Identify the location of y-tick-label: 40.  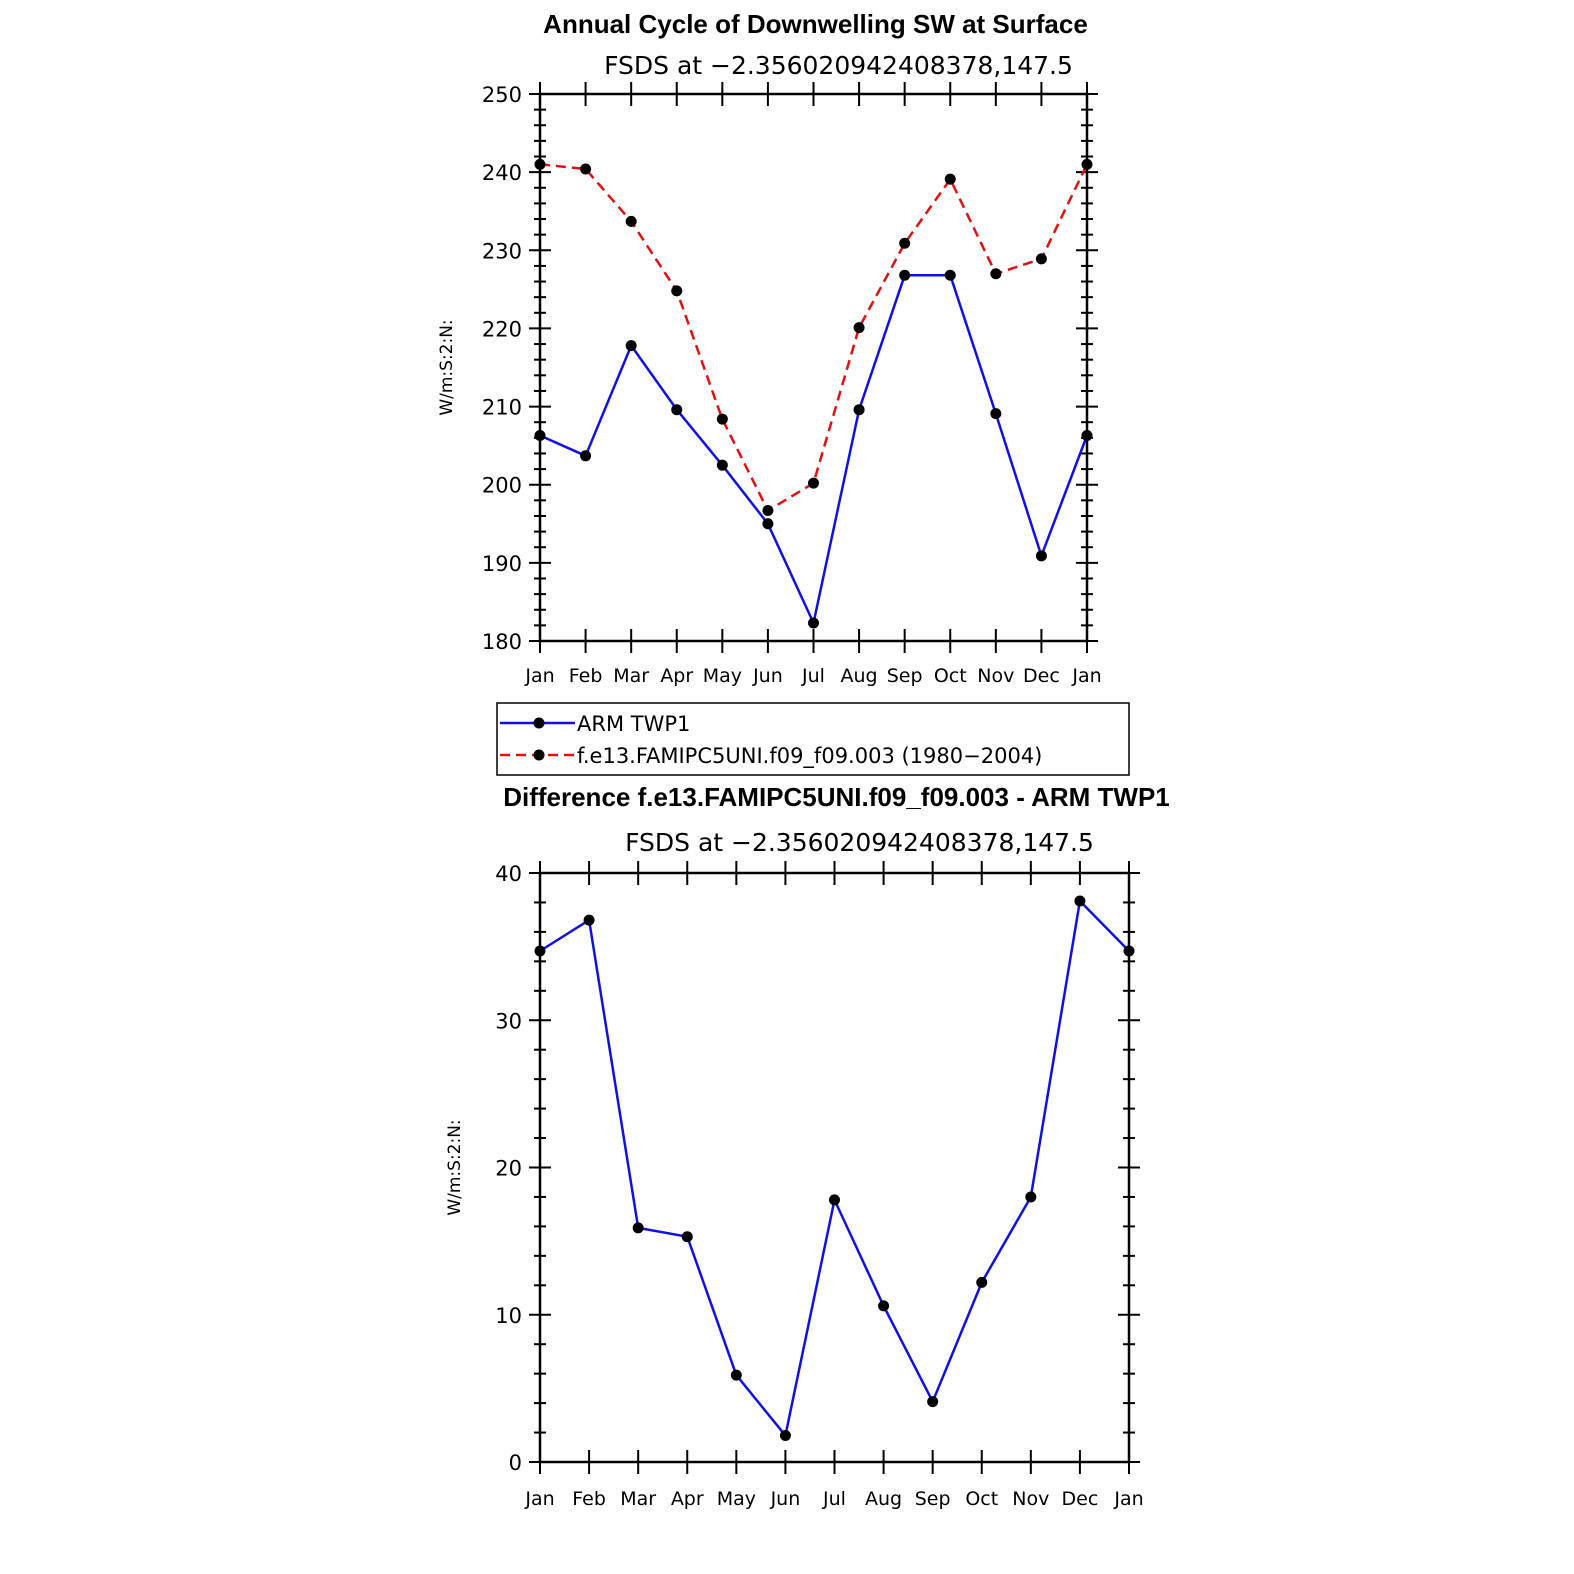
(508, 874).